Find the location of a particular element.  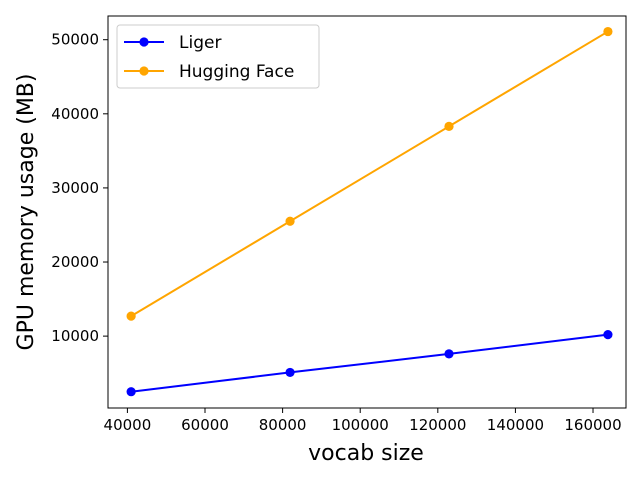

y-axis-label: GPU memory usage (MB) is located at coordinates (26, 212).